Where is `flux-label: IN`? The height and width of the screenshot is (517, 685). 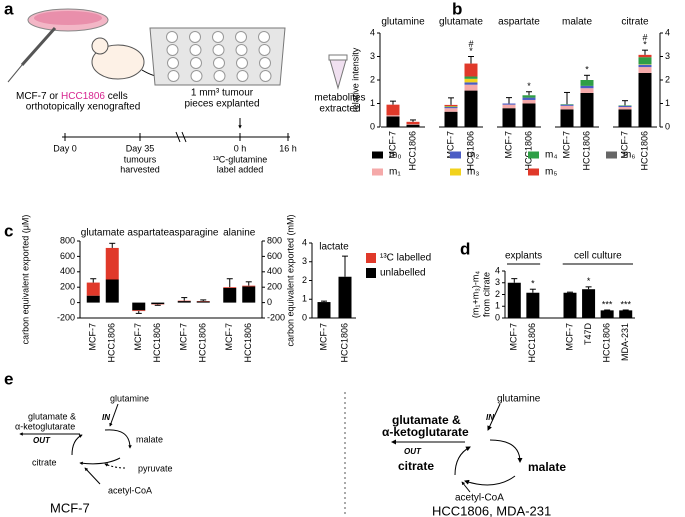
flux-label: IN is located at coordinates (490, 417).